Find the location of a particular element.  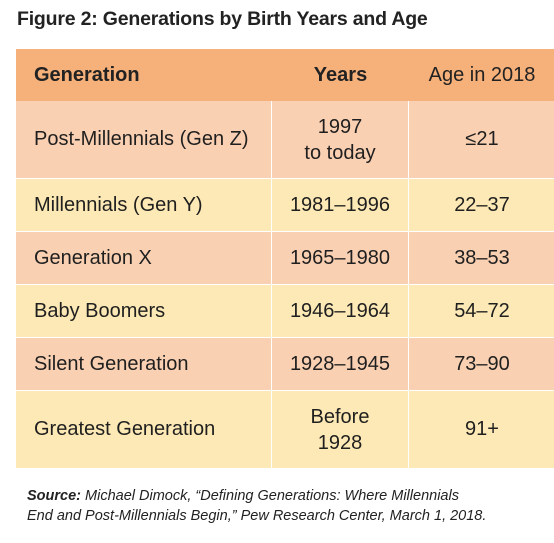

source-label: Source: is located at coordinates (54, 496).